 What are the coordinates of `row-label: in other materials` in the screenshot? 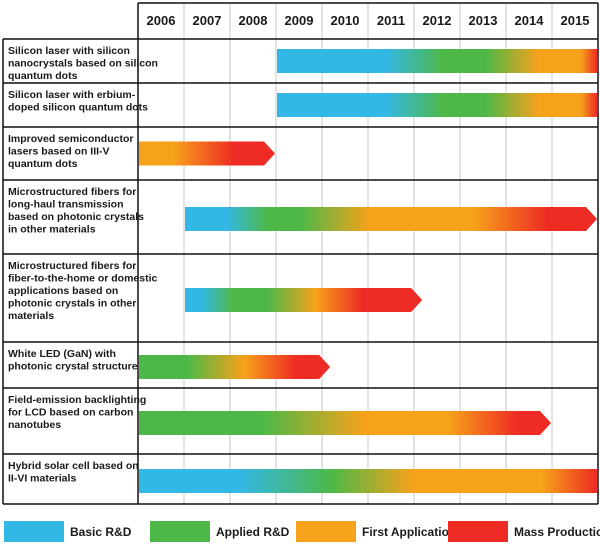 It's located at (52, 230).